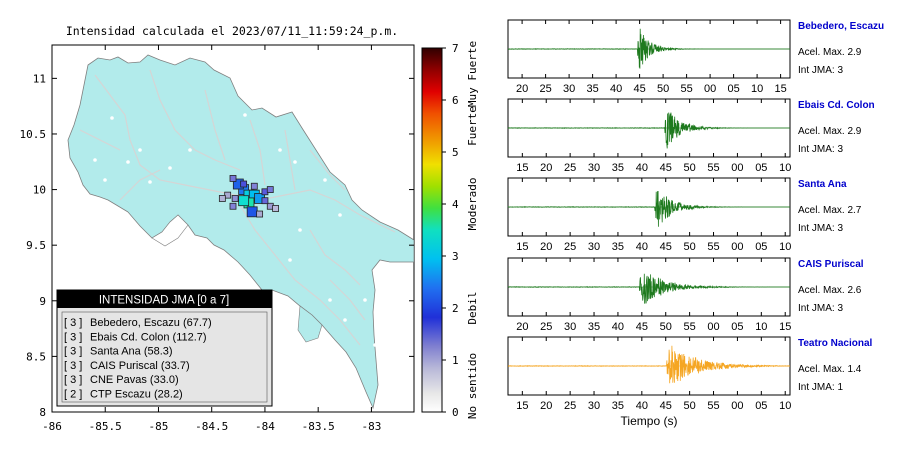 This screenshot has width=910, height=465. Describe the element at coordinates (131, 352) in the screenshot. I see `legend-item-name: Santa Ana (58.3)` at that location.